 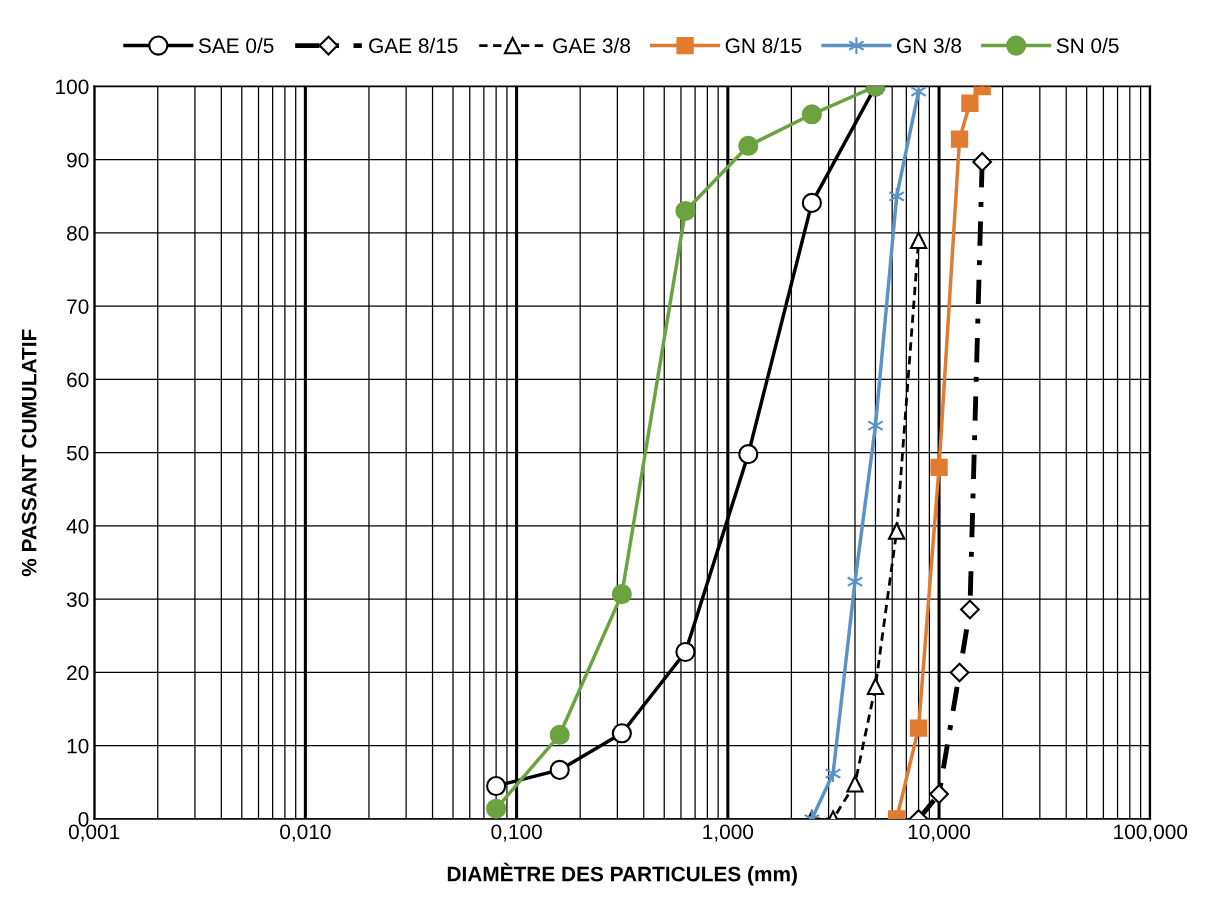 I want to click on y-tick-label: 80, so click(x=78, y=233).